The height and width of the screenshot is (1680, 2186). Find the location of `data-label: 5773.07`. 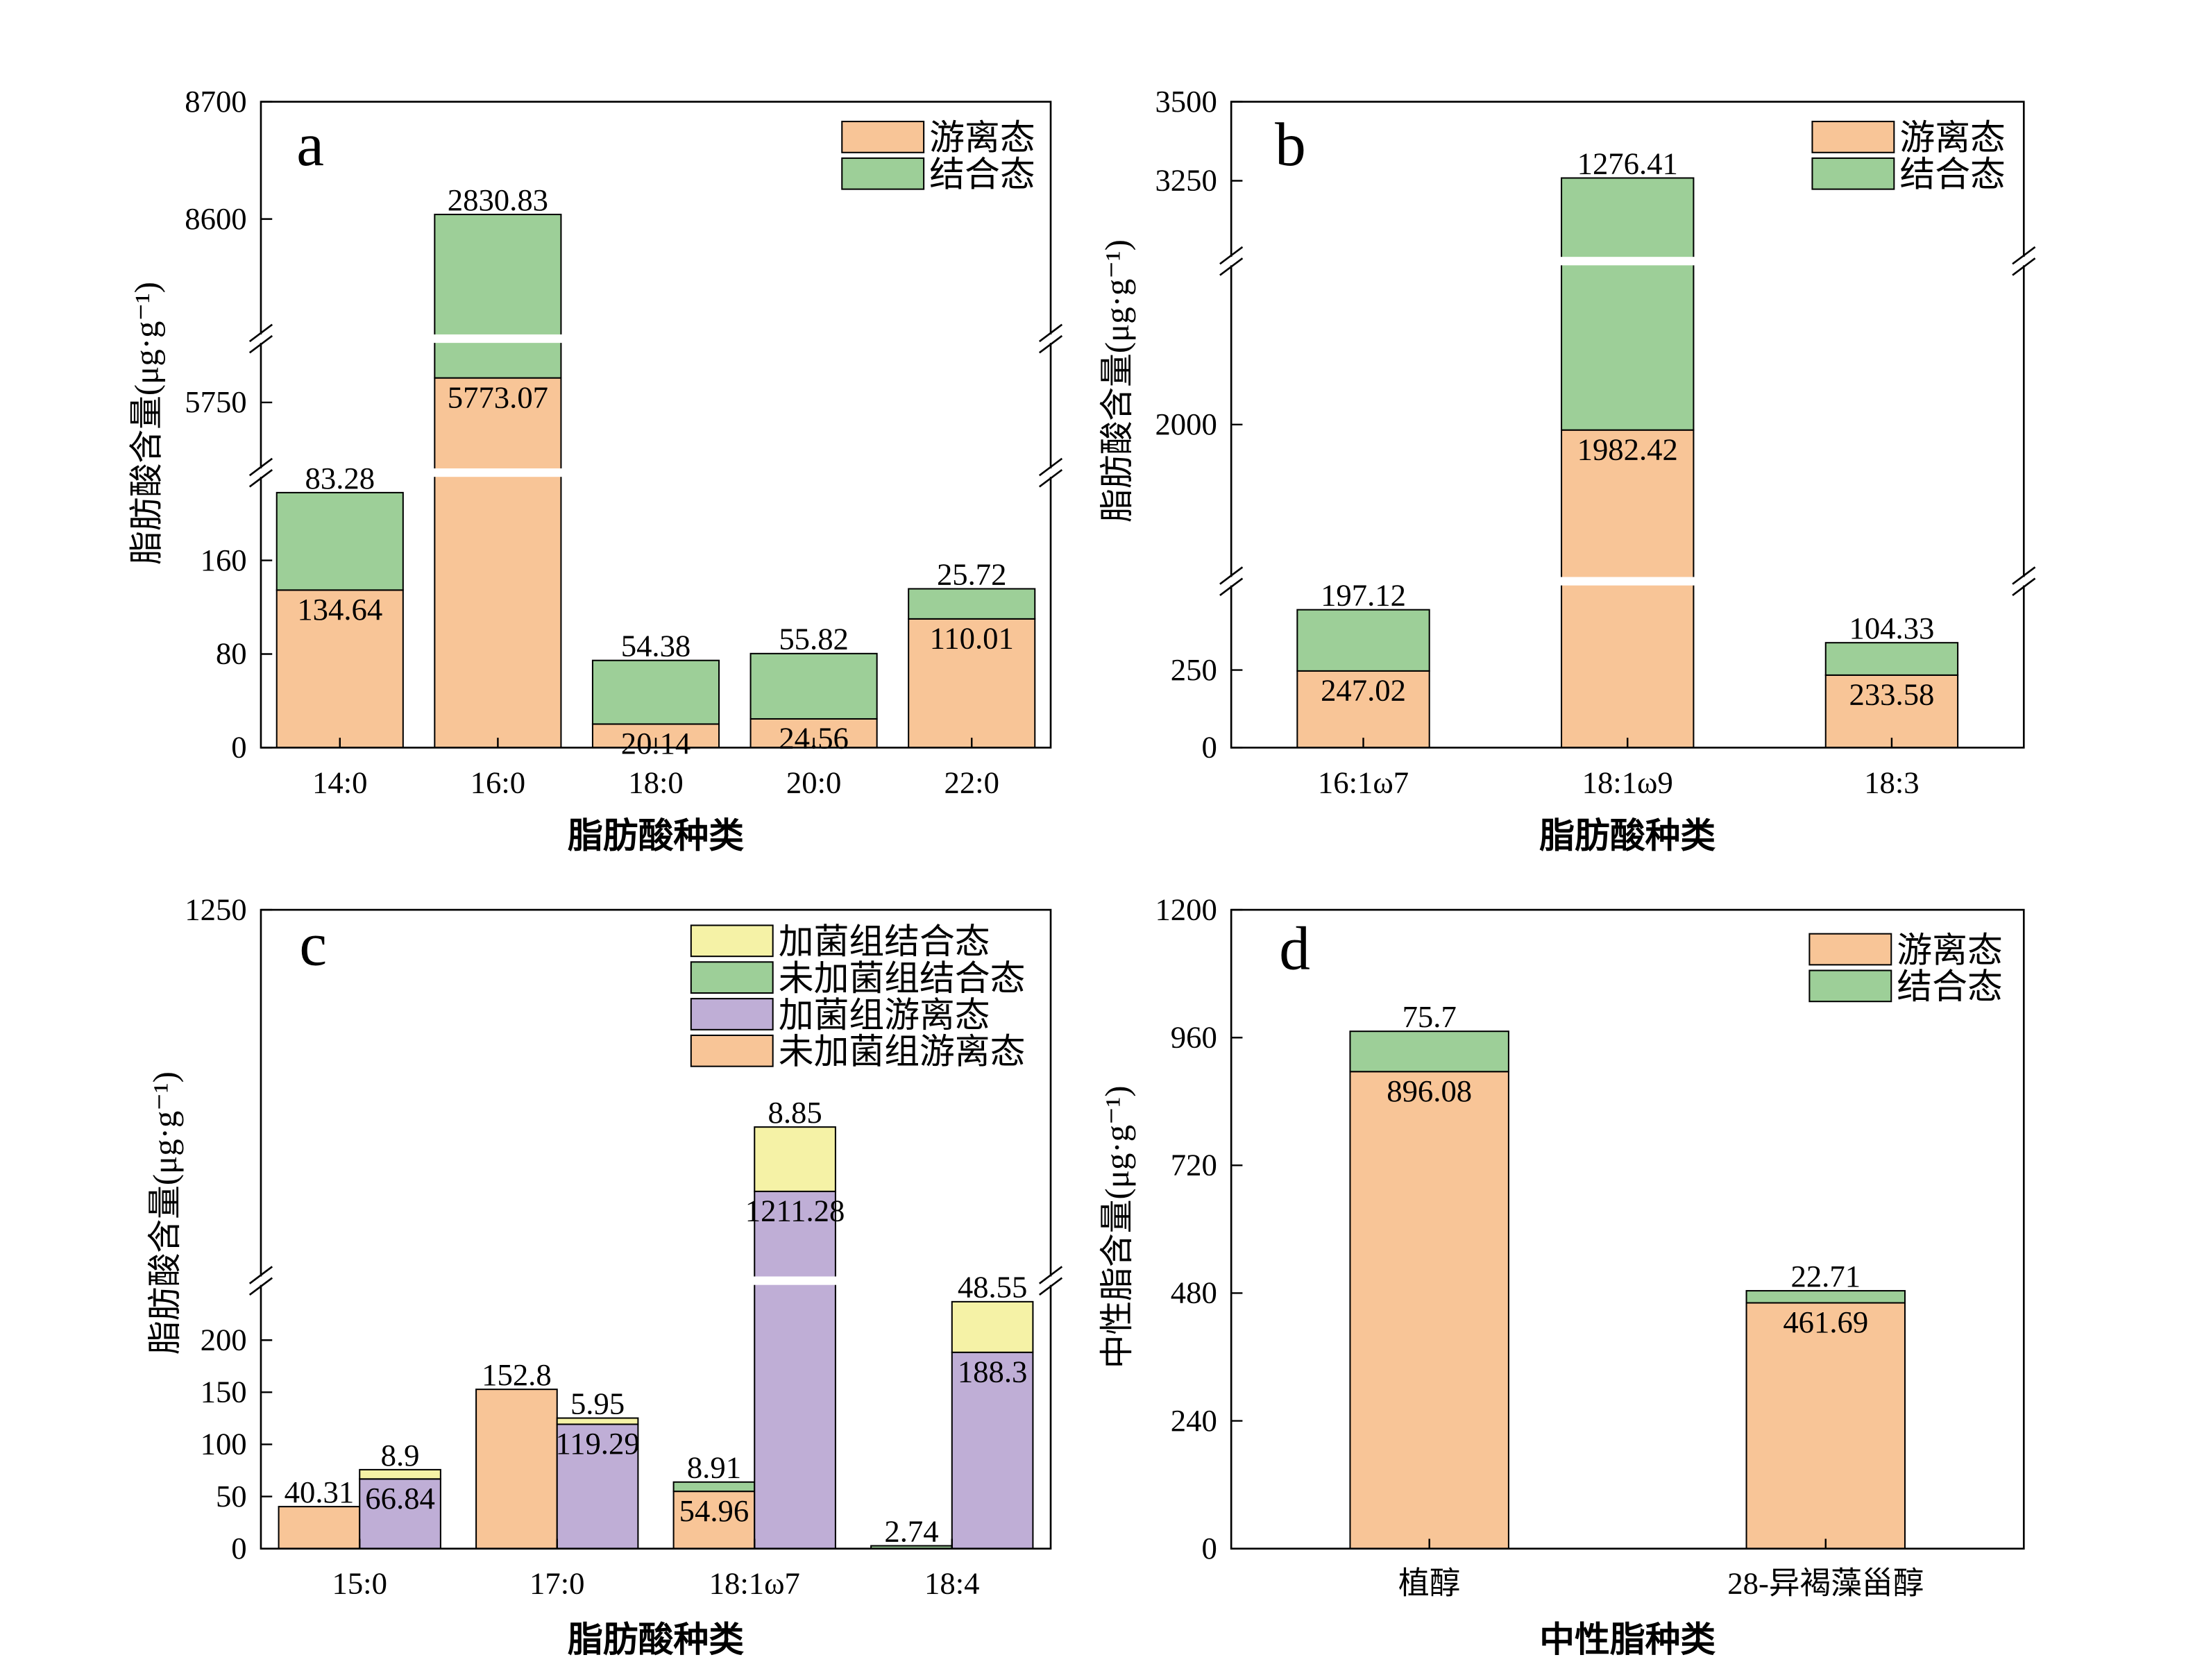

data-label: 5773.07 is located at coordinates (498, 397).